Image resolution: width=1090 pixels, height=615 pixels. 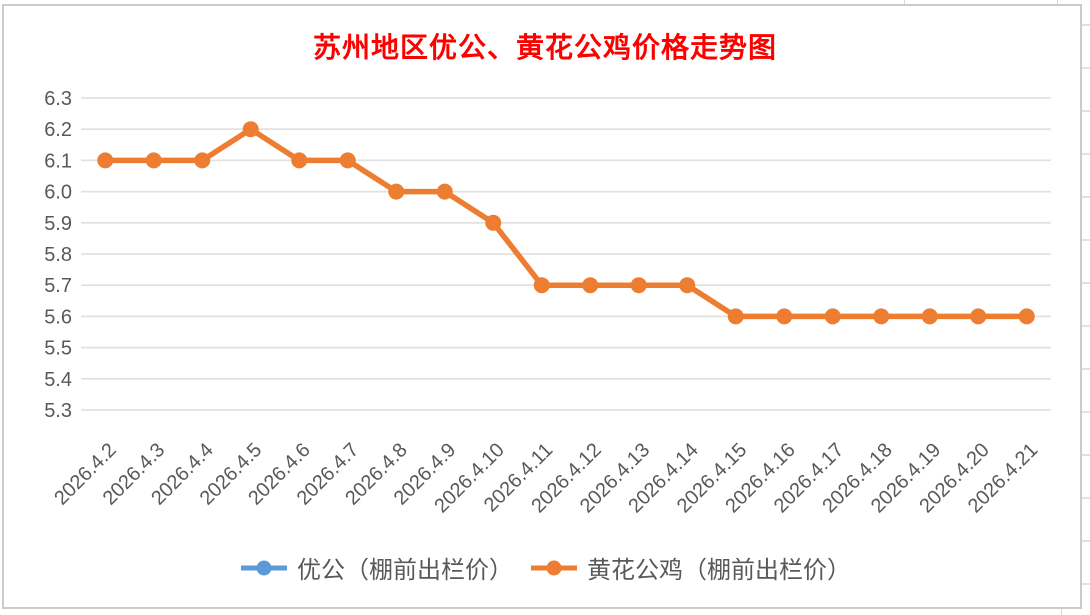 I want to click on y-axis-tick-label: 5.6, so click(x=58, y=317).